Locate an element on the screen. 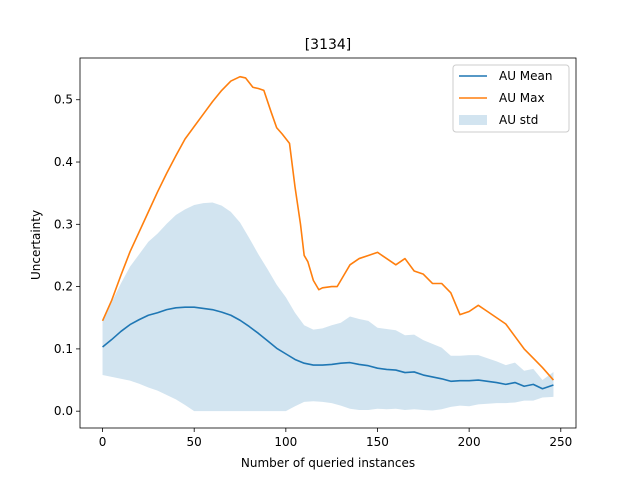 Image resolution: width=640 pixels, height=480 pixels. series-line-au-mean is located at coordinates (328, 348).